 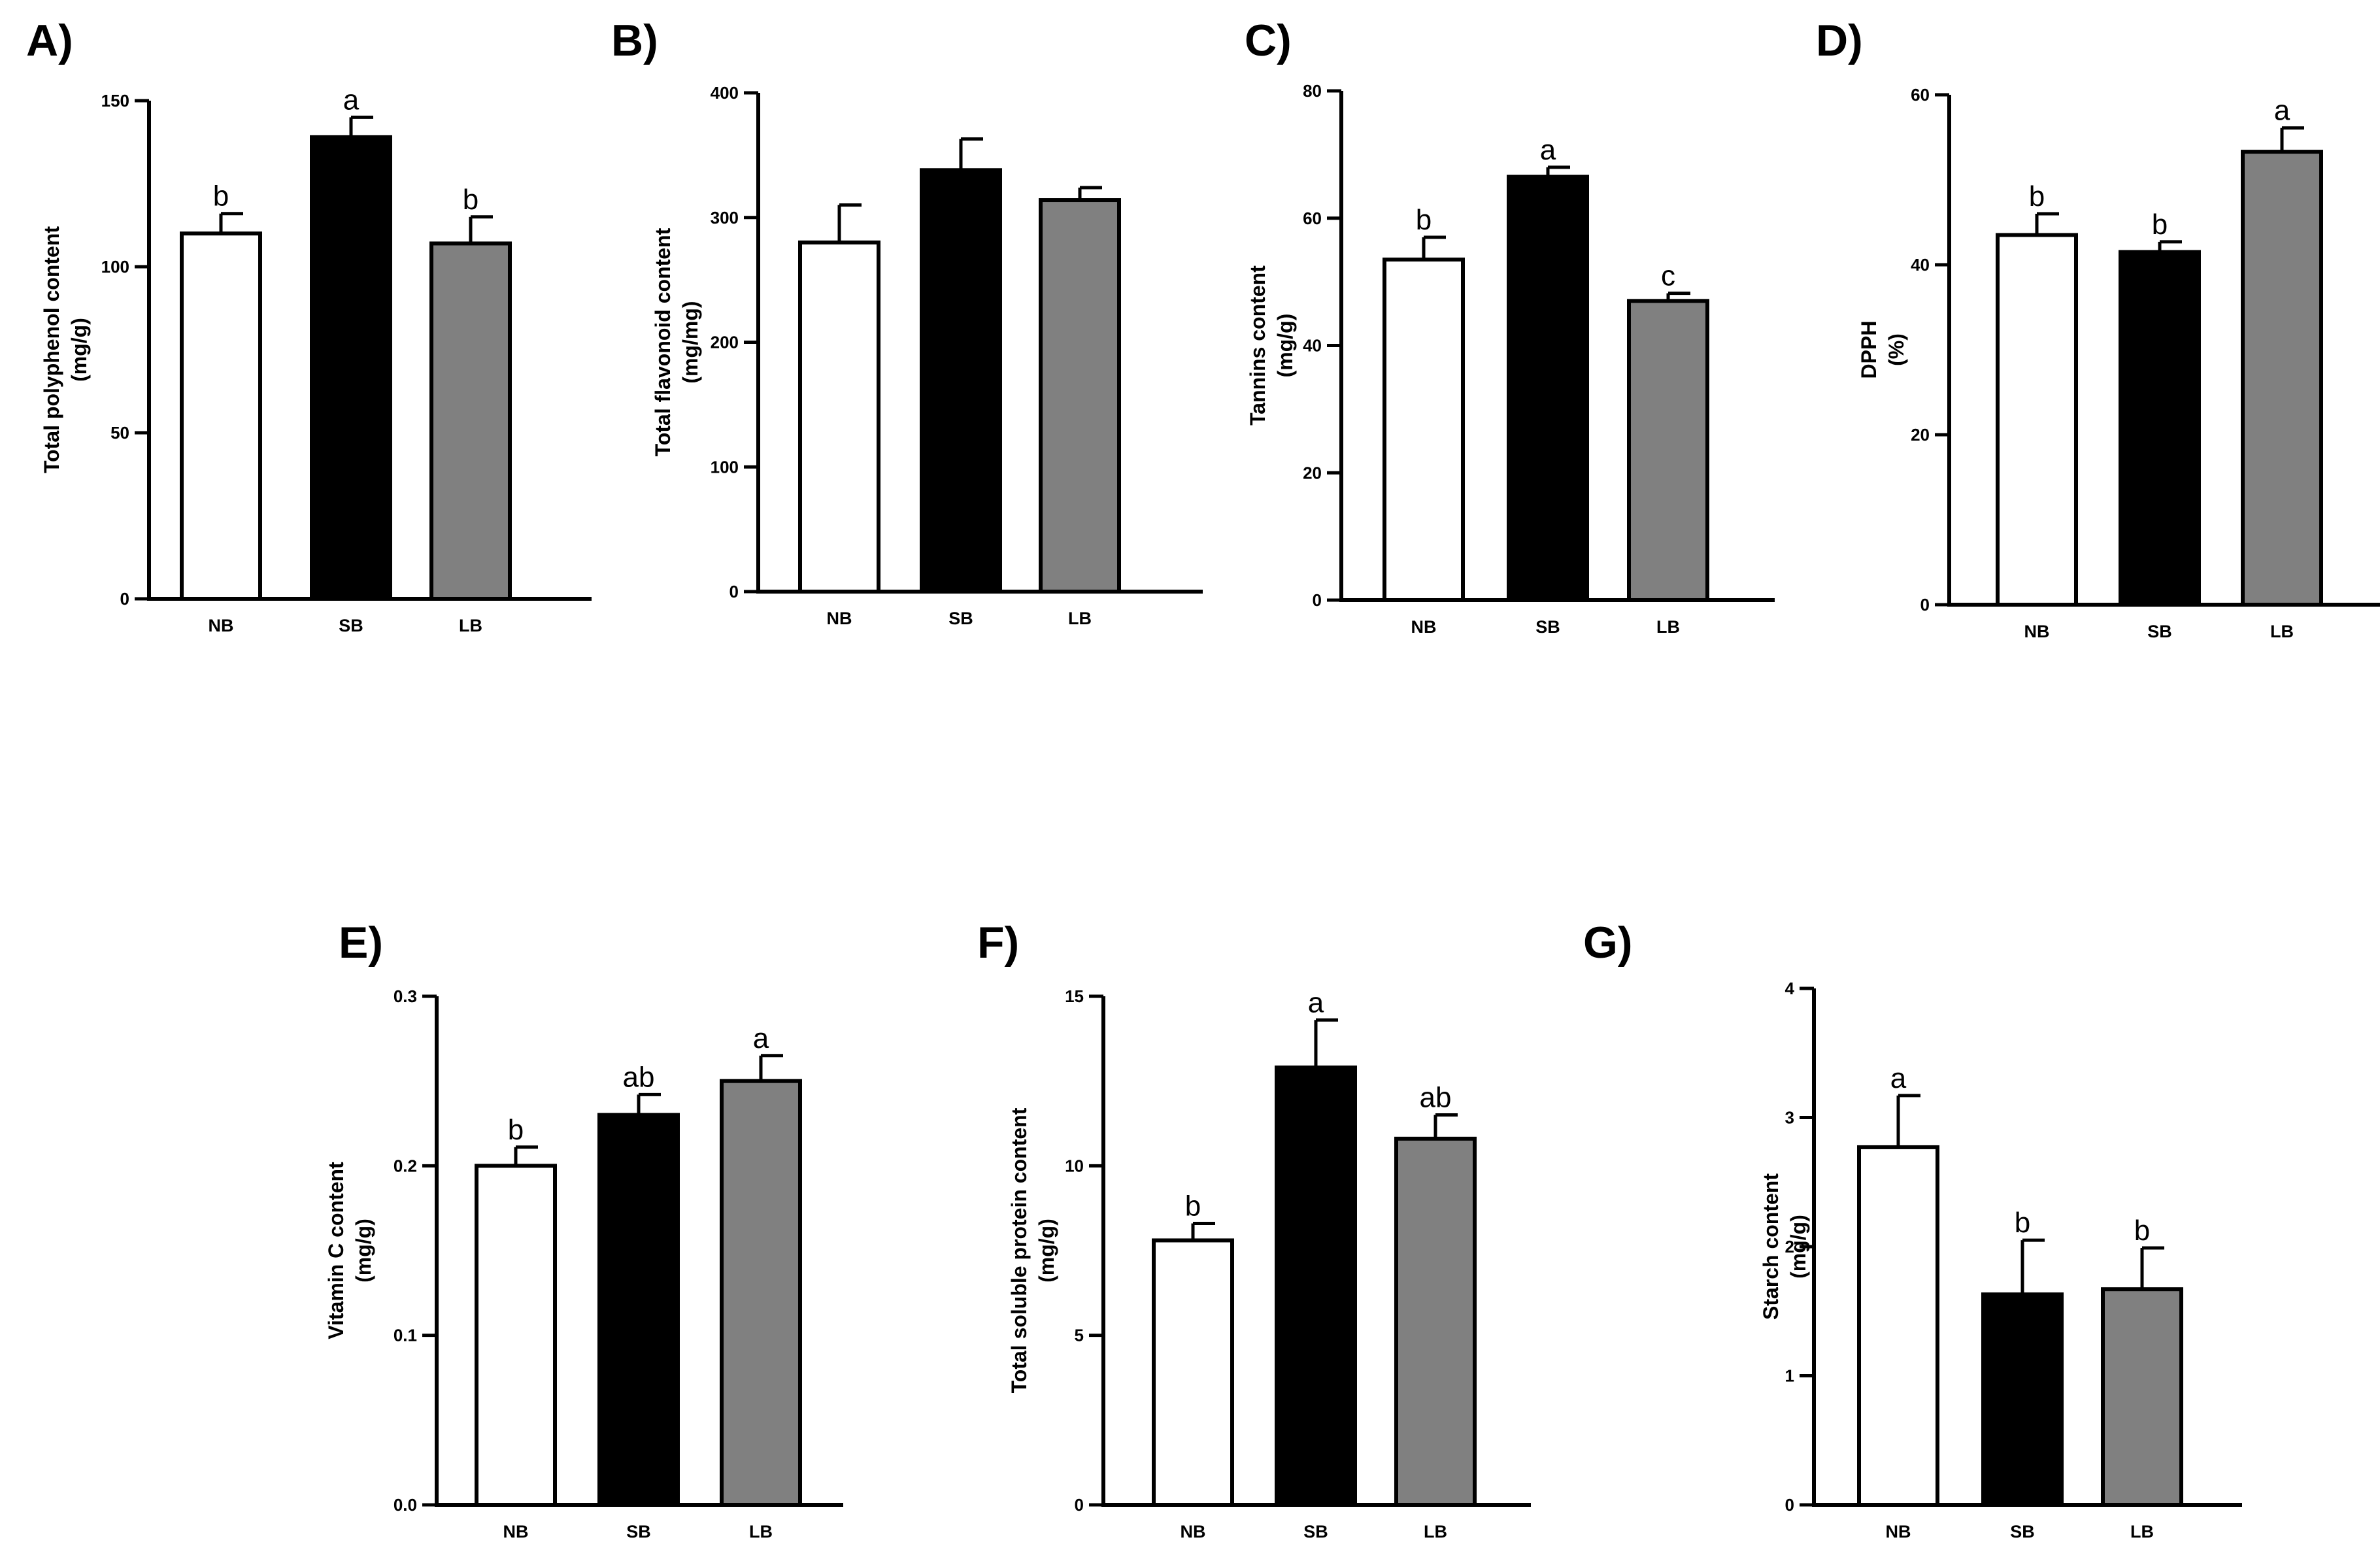 What do you see at coordinates (2098, 328) in the screenshot?
I see `chart-panel-d: D) 0 20 40 60 DPPH (%) b NB b SB a LB` at bounding box center [2098, 328].